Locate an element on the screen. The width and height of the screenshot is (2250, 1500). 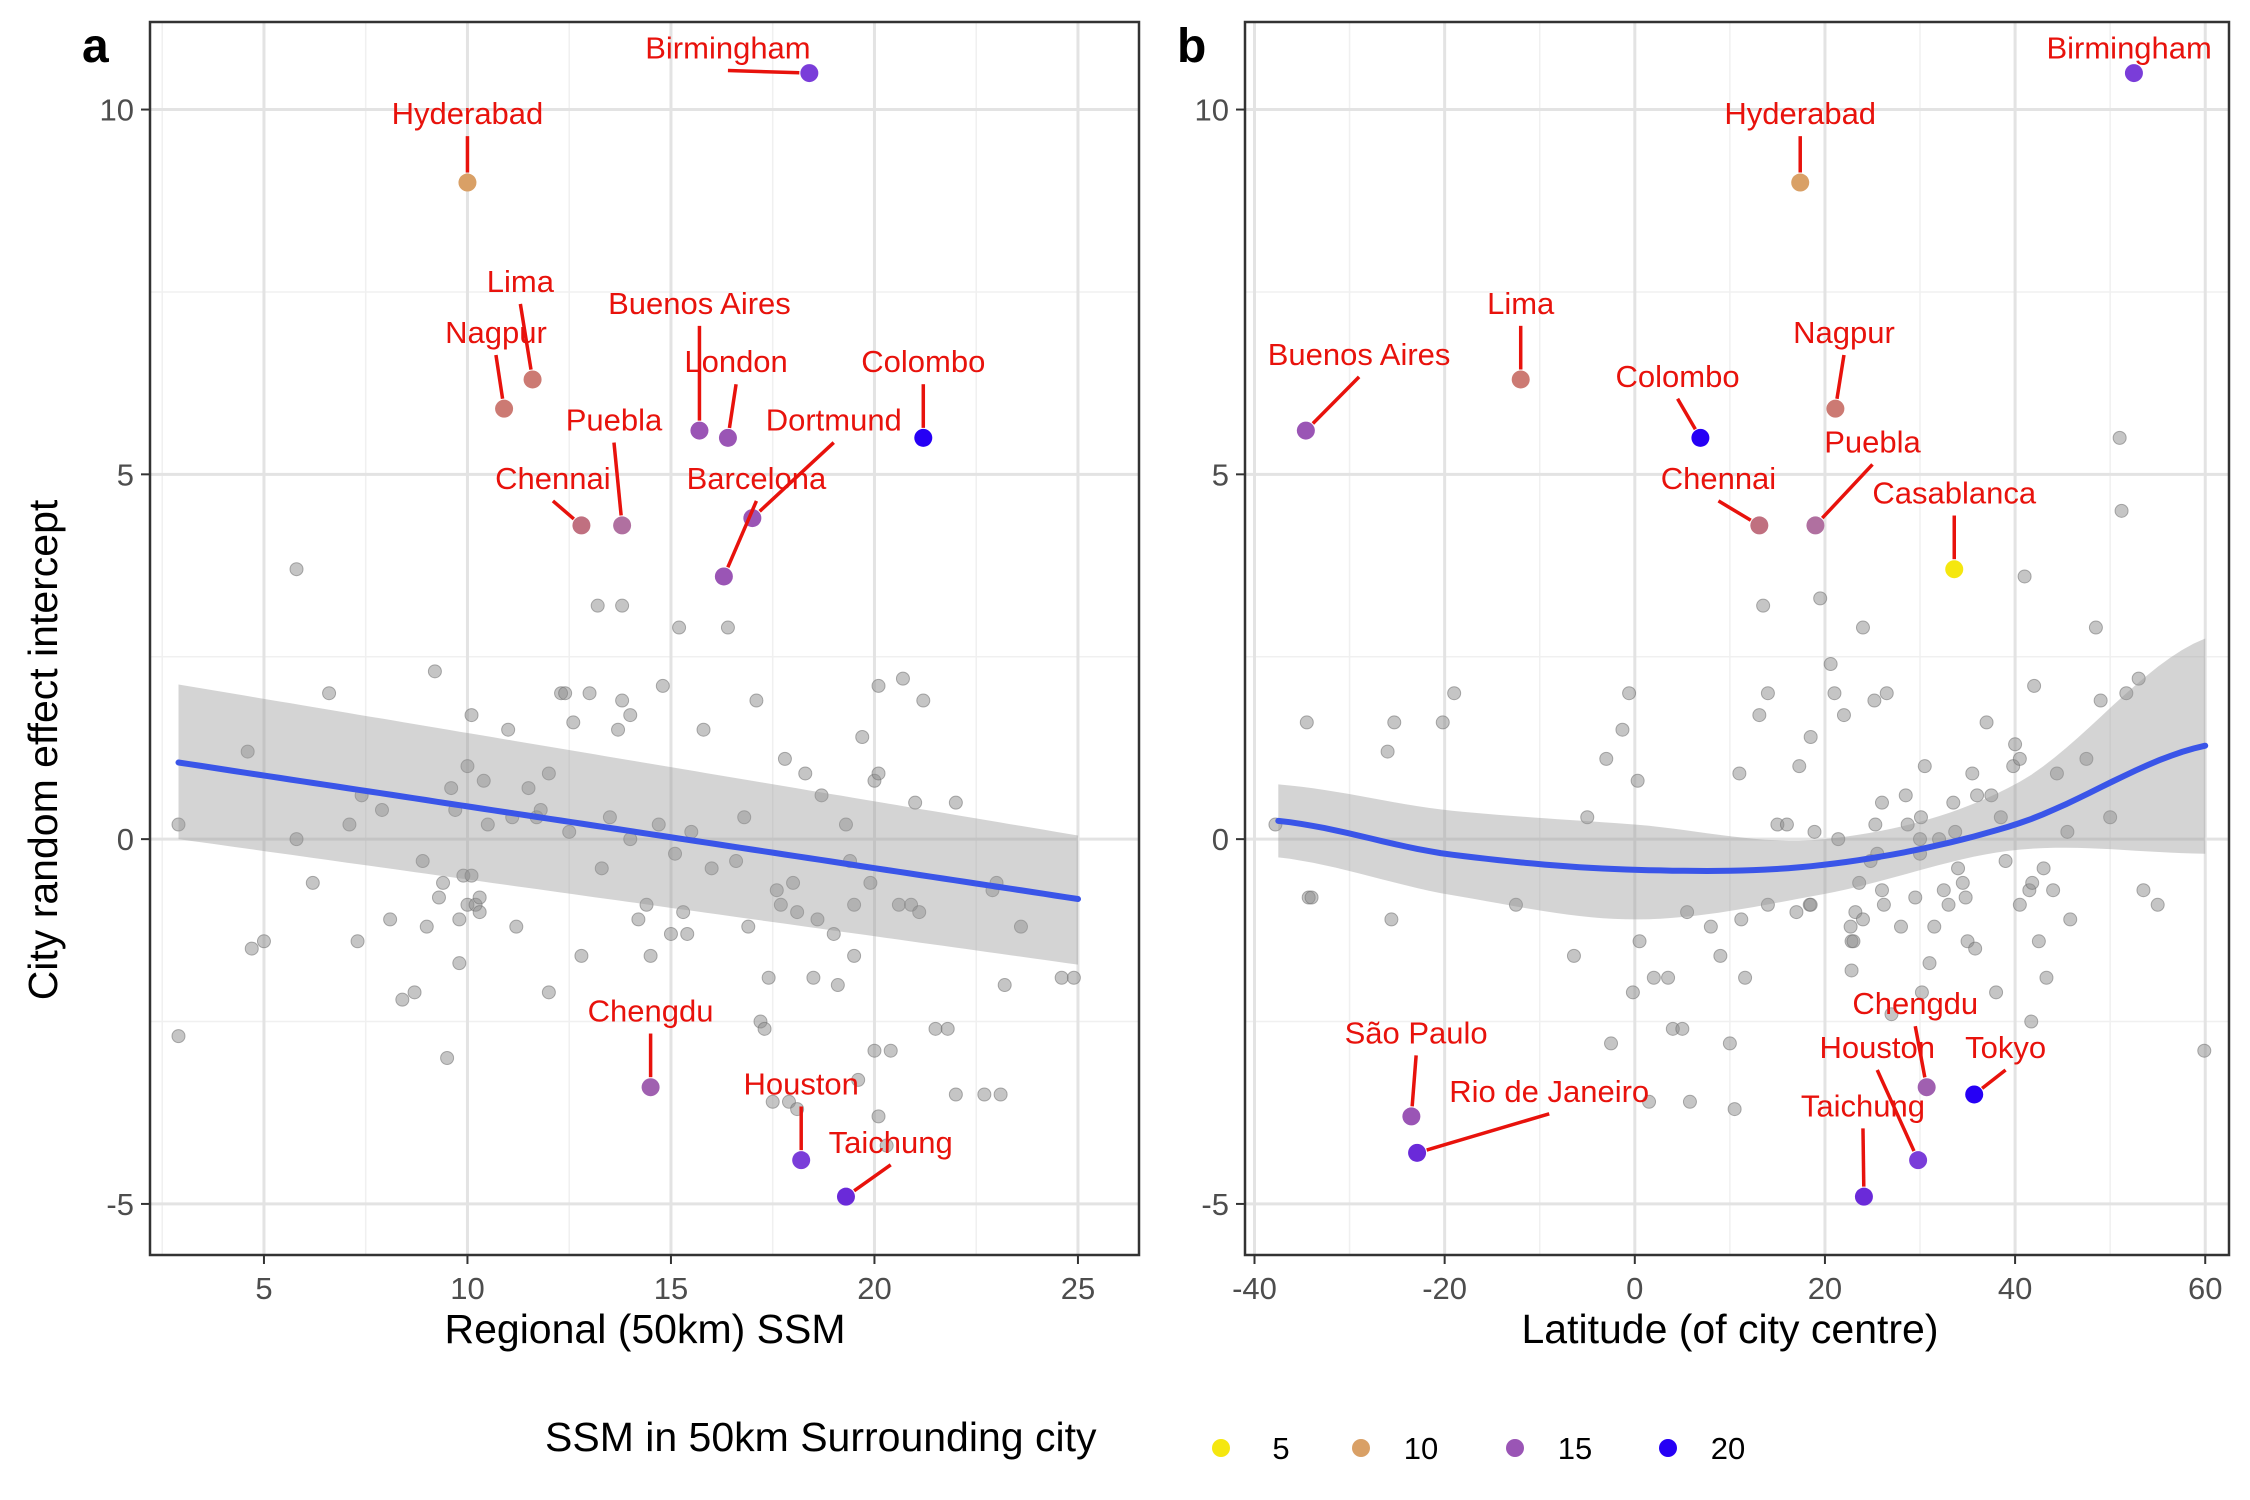
city-label: Lima is located at coordinates (521, 281).